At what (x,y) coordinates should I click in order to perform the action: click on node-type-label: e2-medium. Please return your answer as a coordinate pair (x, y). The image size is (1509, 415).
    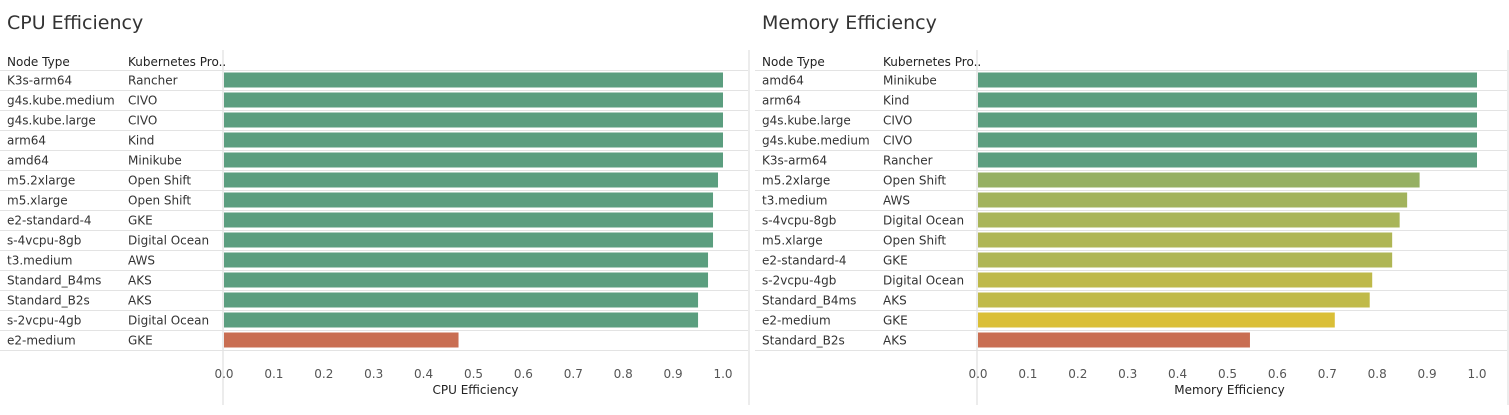
    Looking at the image, I should click on (796, 321).